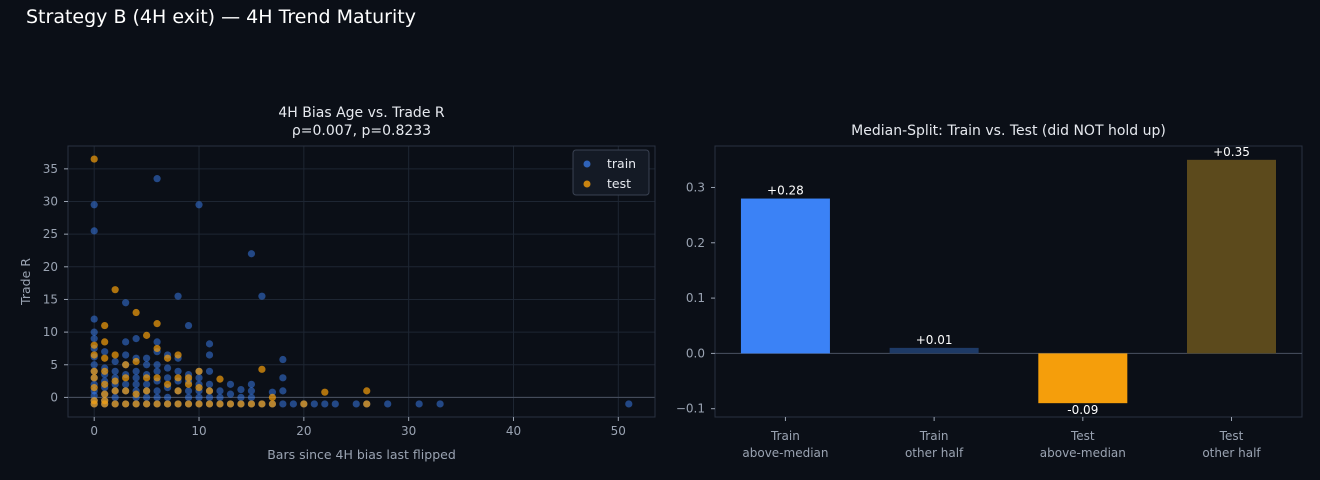 This screenshot has height=480, width=1320. What do you see at coordinates (54, 397) in the screenshot?
I see `y-tick-label: 0` at bounding box center [54, 397].